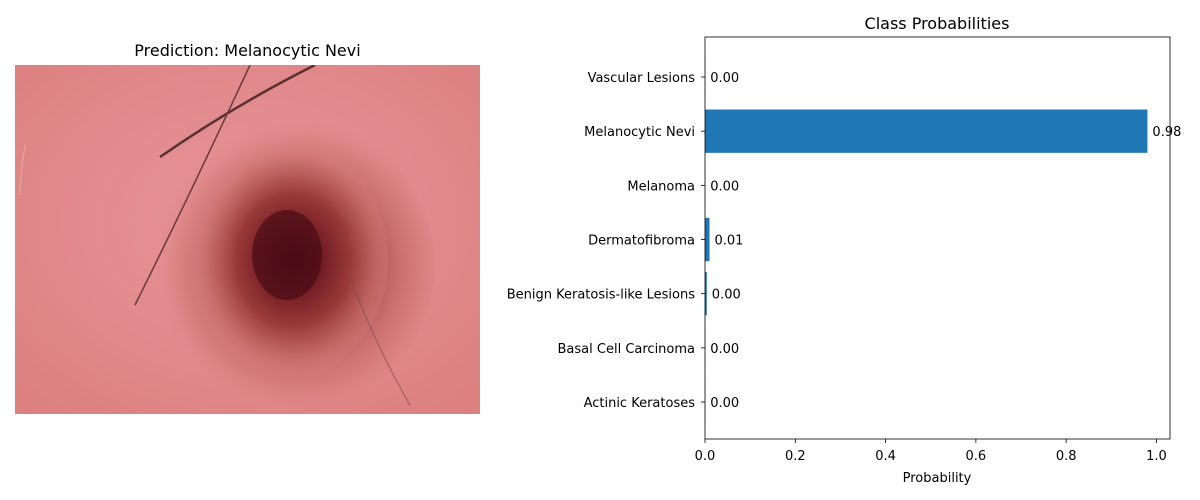  I want to click on x-tick-label: 1.0, so click(1156, 456).